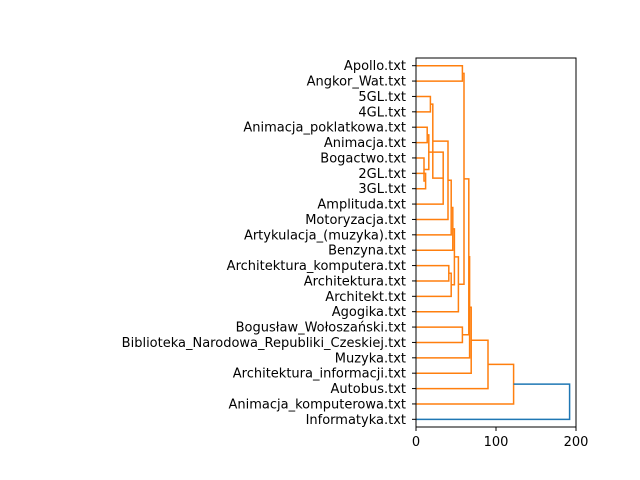  What do you see at coordinates (496, 442) in the screenshot?
I see `x-tick-label: 100` at bounding box center [496, 442].